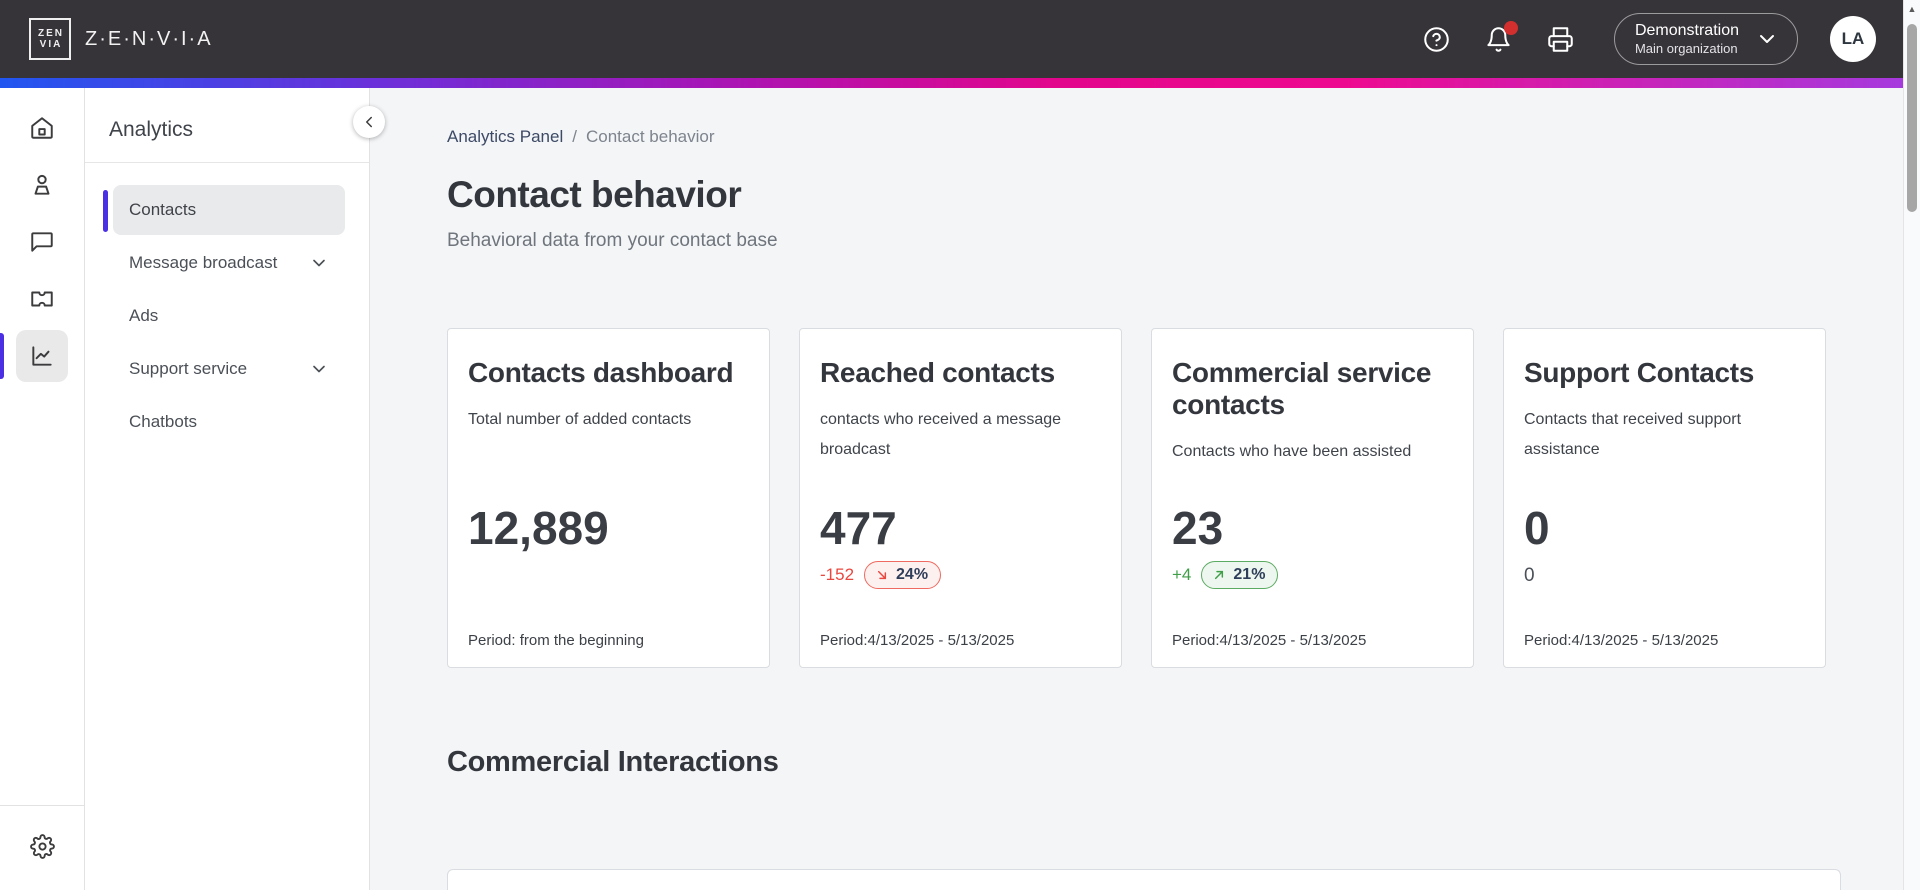  What do you see at coordinates (1510, 28) in the screenshot?
I see `notification-badge` at bounding box center [1510, 28].